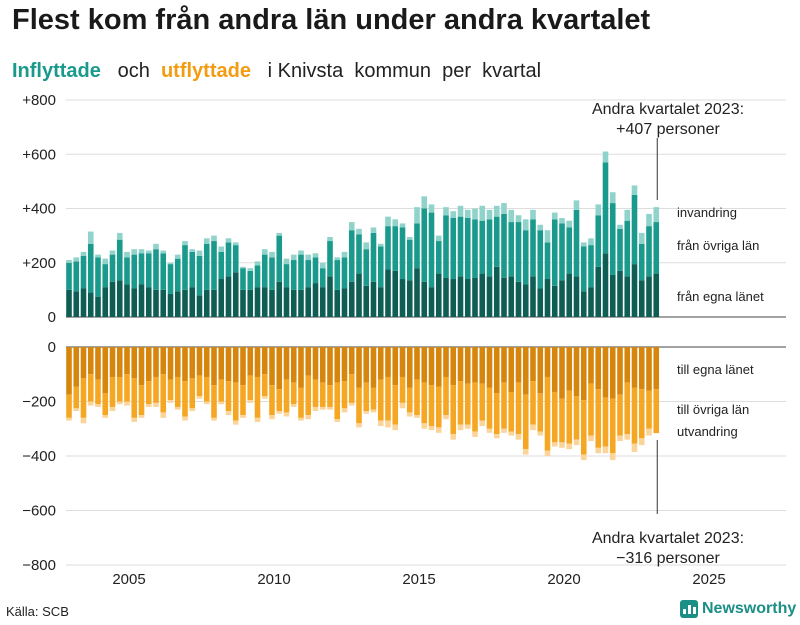 The height and width of the screenshot is (625, 800). I want to click on y-tick-label-top: +200, so click(39, 263).